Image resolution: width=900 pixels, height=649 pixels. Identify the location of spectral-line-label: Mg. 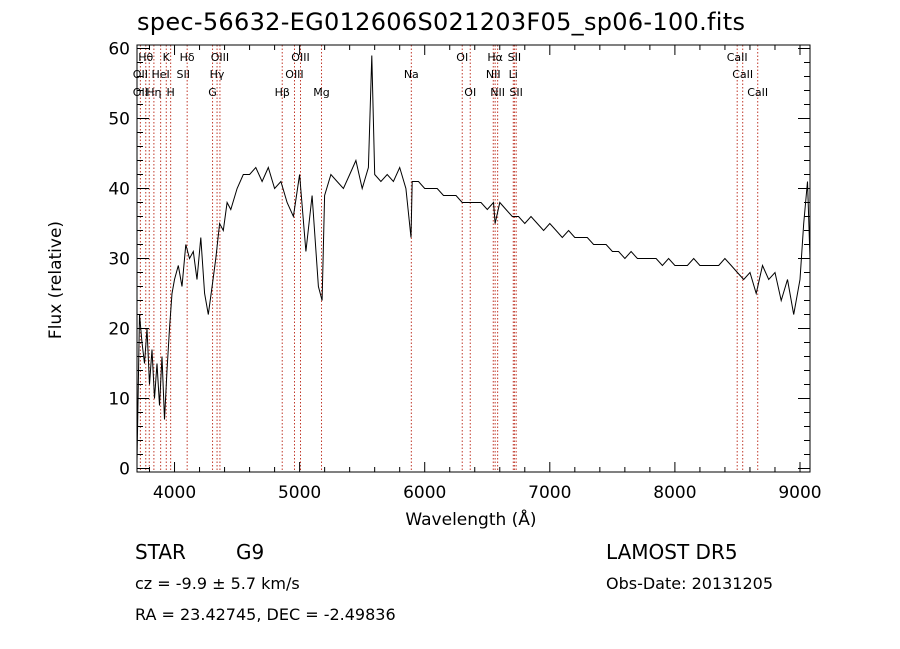
(321, 92).